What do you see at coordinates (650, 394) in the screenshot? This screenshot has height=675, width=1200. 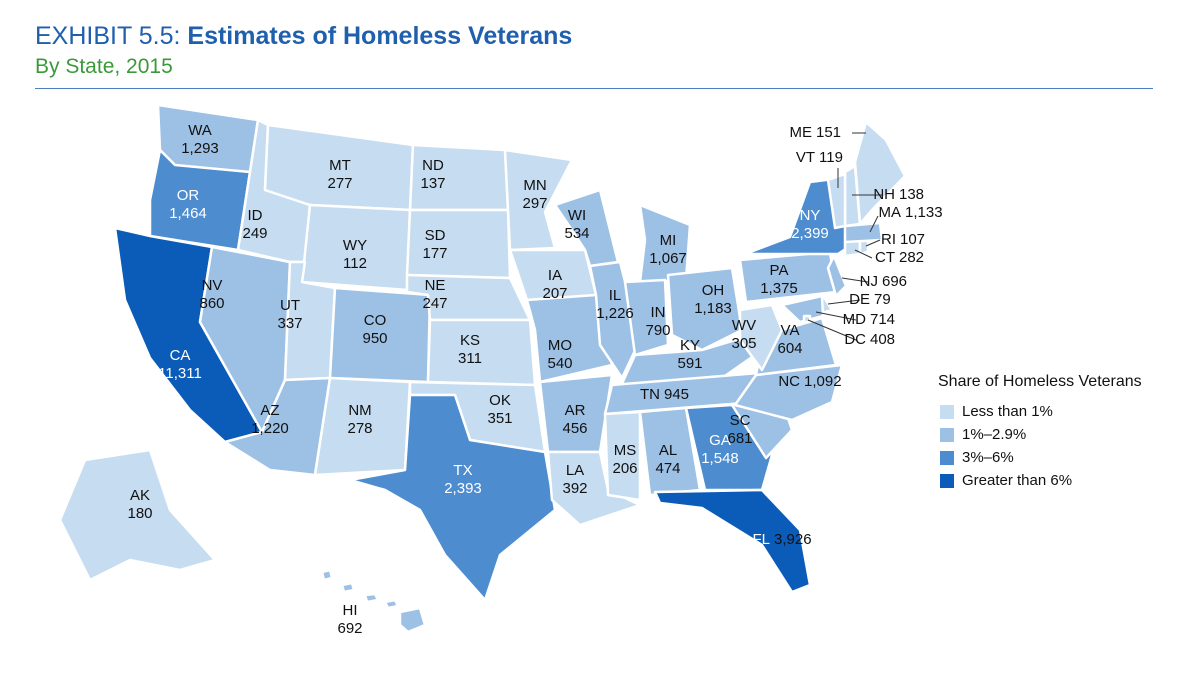 I see `state-abbr: TN` at bounding box center [650, 394].